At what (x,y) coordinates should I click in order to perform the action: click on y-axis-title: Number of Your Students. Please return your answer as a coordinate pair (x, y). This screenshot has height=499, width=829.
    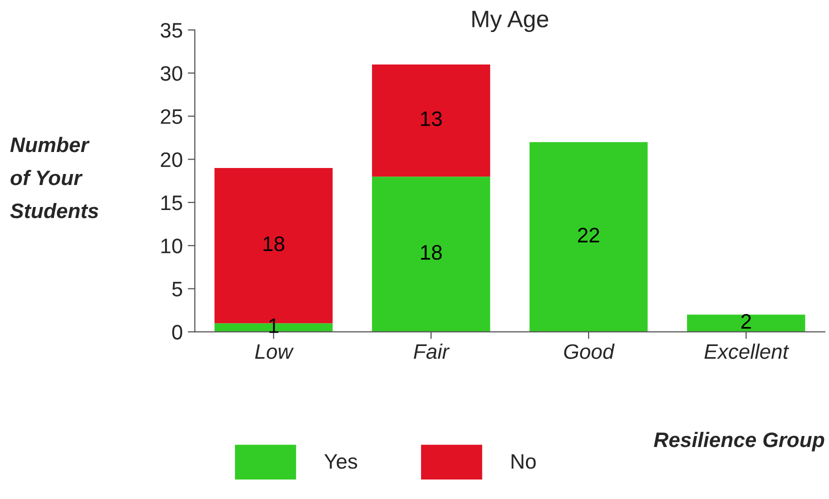
    Looking at the image, I should click on (54, 177).